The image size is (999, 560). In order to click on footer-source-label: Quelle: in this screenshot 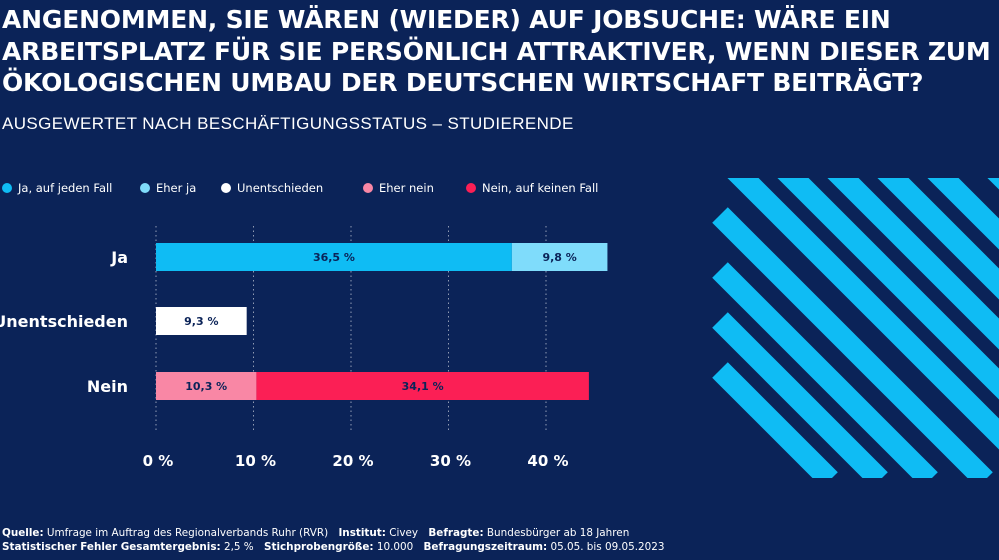, I will do `click(23, 533)`.